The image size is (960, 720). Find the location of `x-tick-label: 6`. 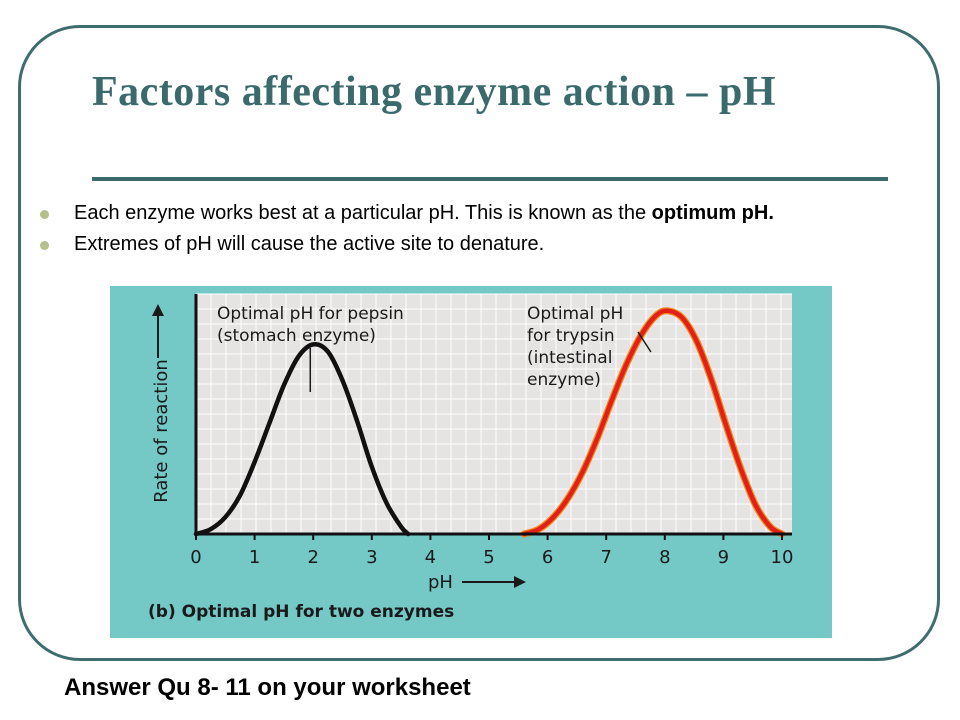

x-tick-label: 6 is located at coordinates (547, 557).